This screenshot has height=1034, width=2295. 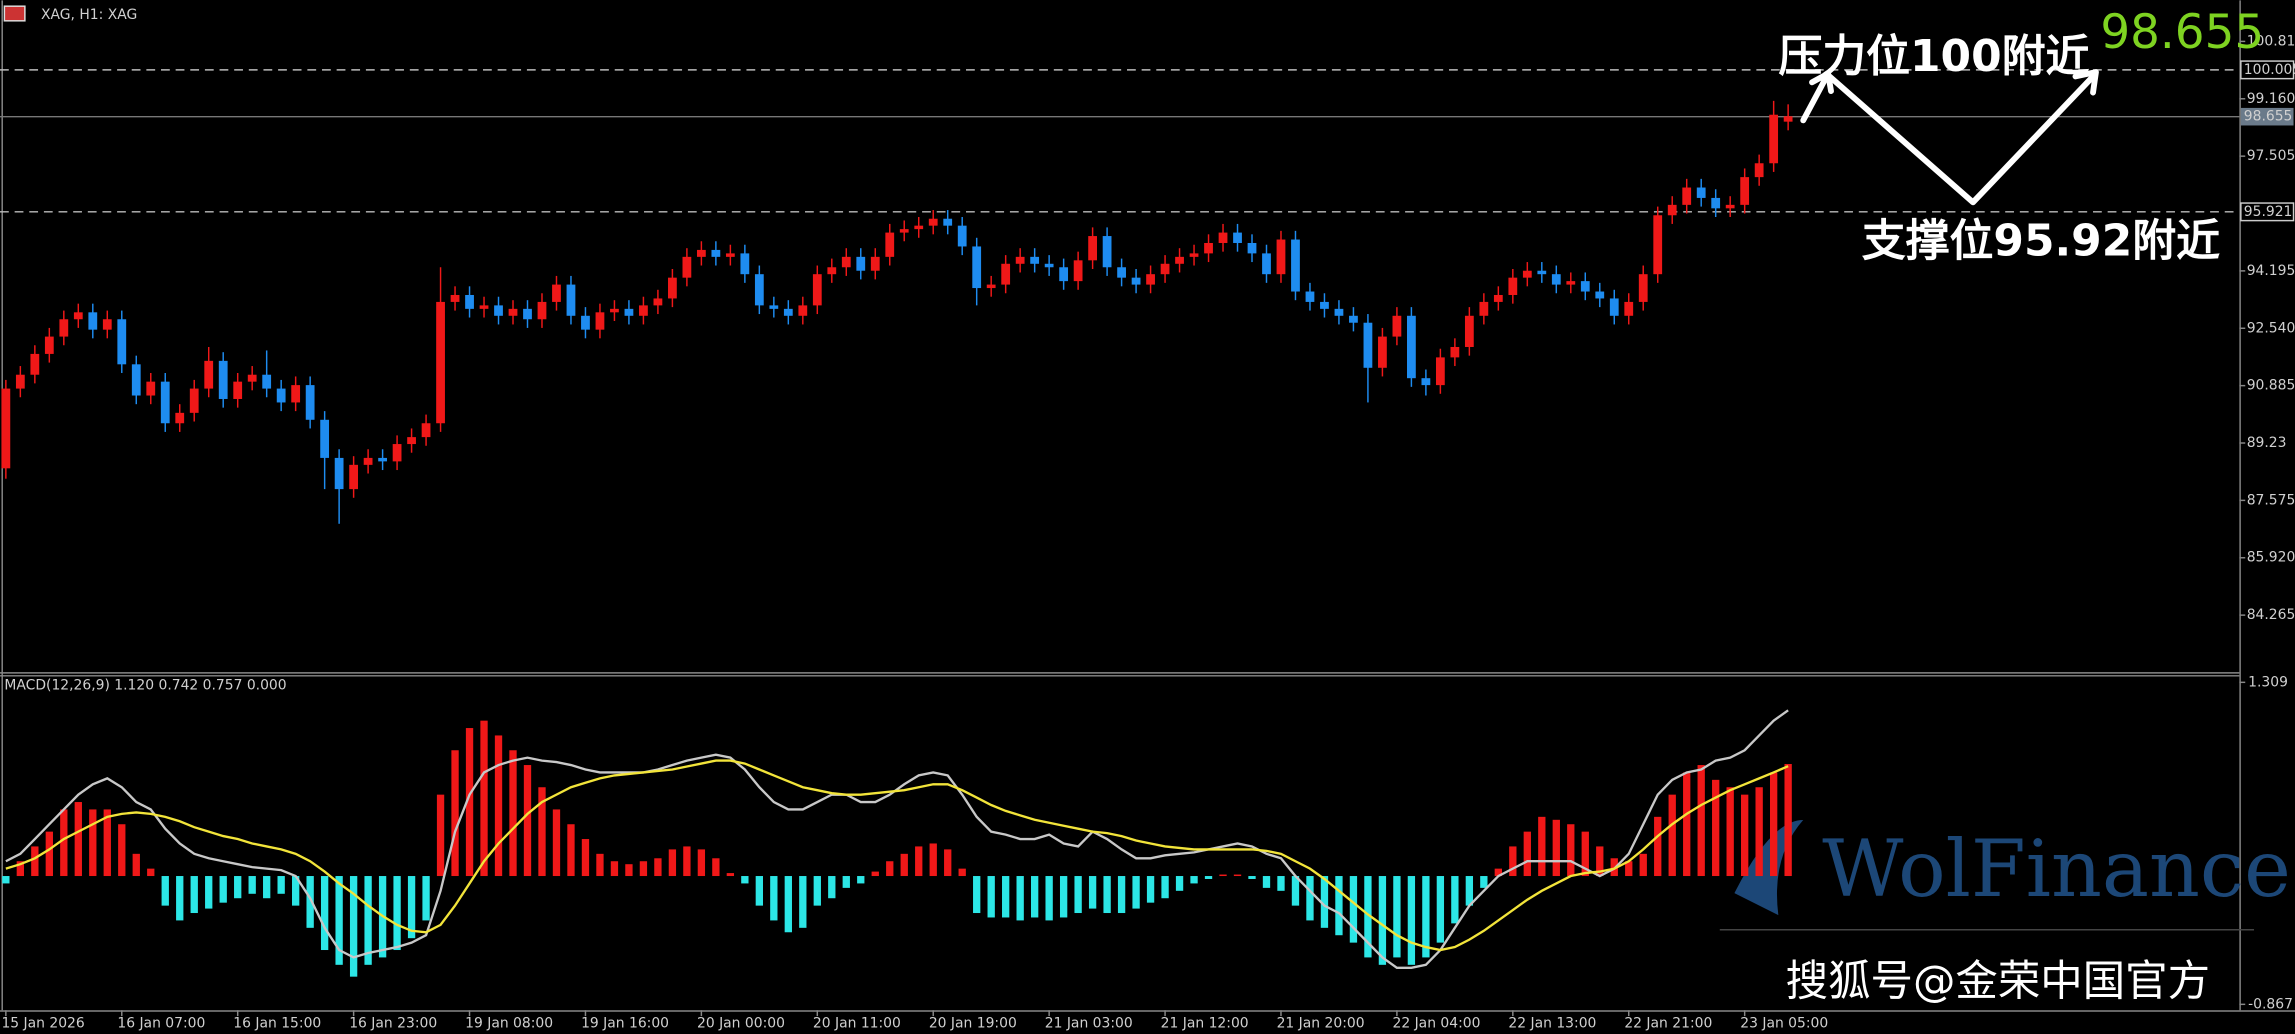 What do you see at coordinates (2271, 271) in the screenshot?
I see `y-tick-label: 94.195` at bounding box center [2271, 271].